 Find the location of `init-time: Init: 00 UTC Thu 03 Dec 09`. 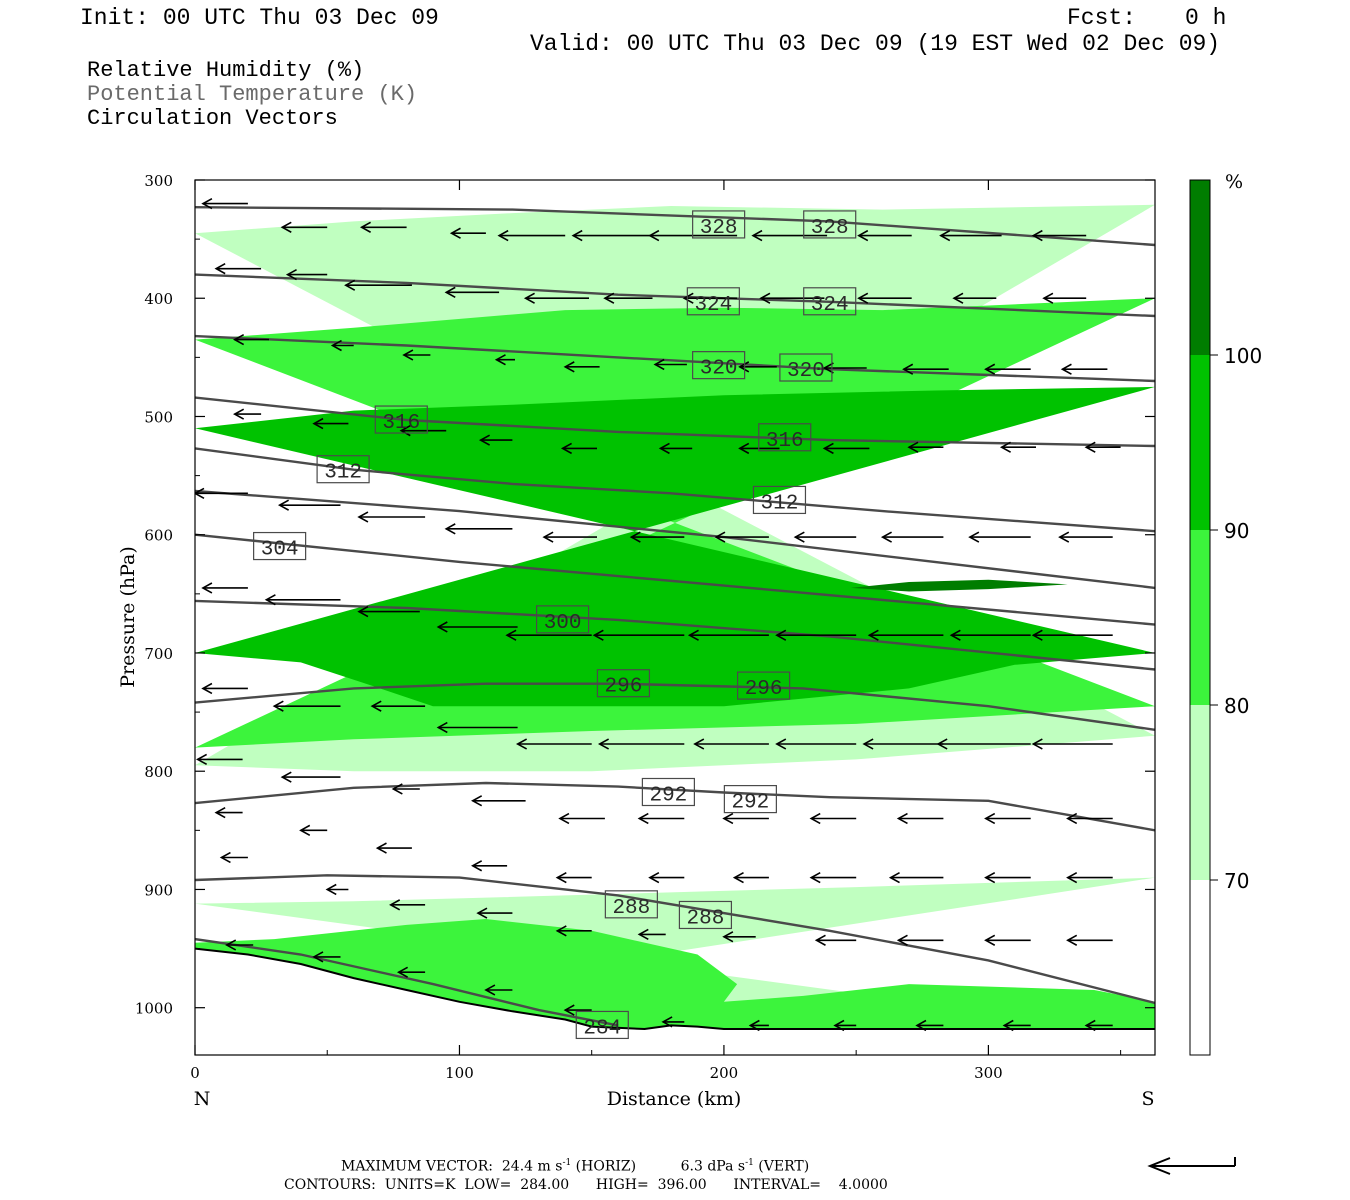

init-time: Init: 00 UTC Thu 03 Dec 09 is located at coordinates (259, 18).